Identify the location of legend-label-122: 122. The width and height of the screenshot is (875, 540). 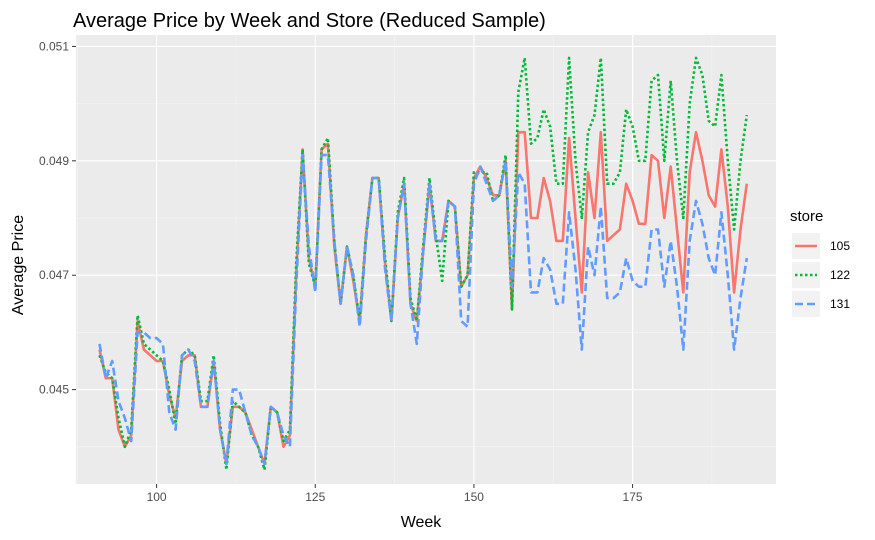
(840, 275).